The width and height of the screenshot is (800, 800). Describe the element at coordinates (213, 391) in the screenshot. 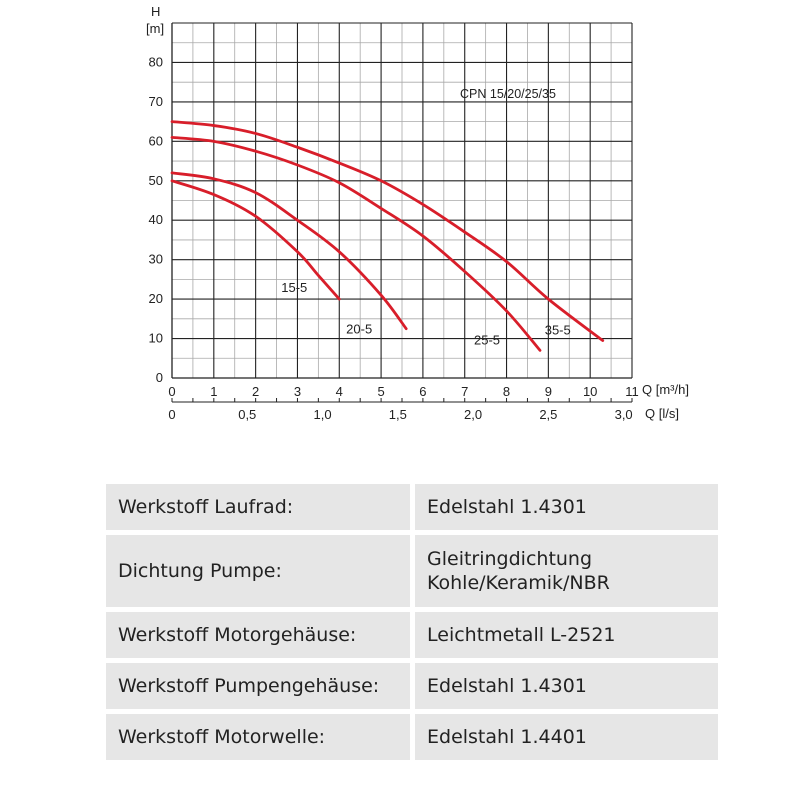

I see `x-tick-label: 1` at that location.